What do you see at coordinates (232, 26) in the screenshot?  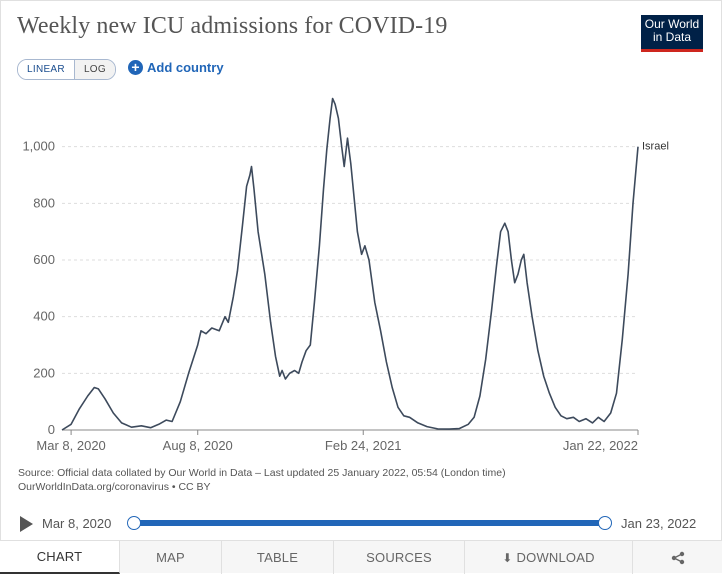 I see `chart-title: Weekly new ICU admissions for COVID-19` at bounding box center [232, 26].